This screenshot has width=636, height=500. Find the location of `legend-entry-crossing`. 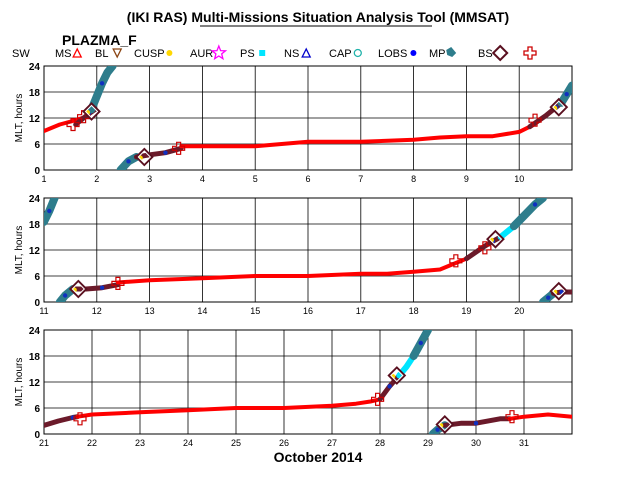

legend-entry-crossing is located at coordinates (530, 53).